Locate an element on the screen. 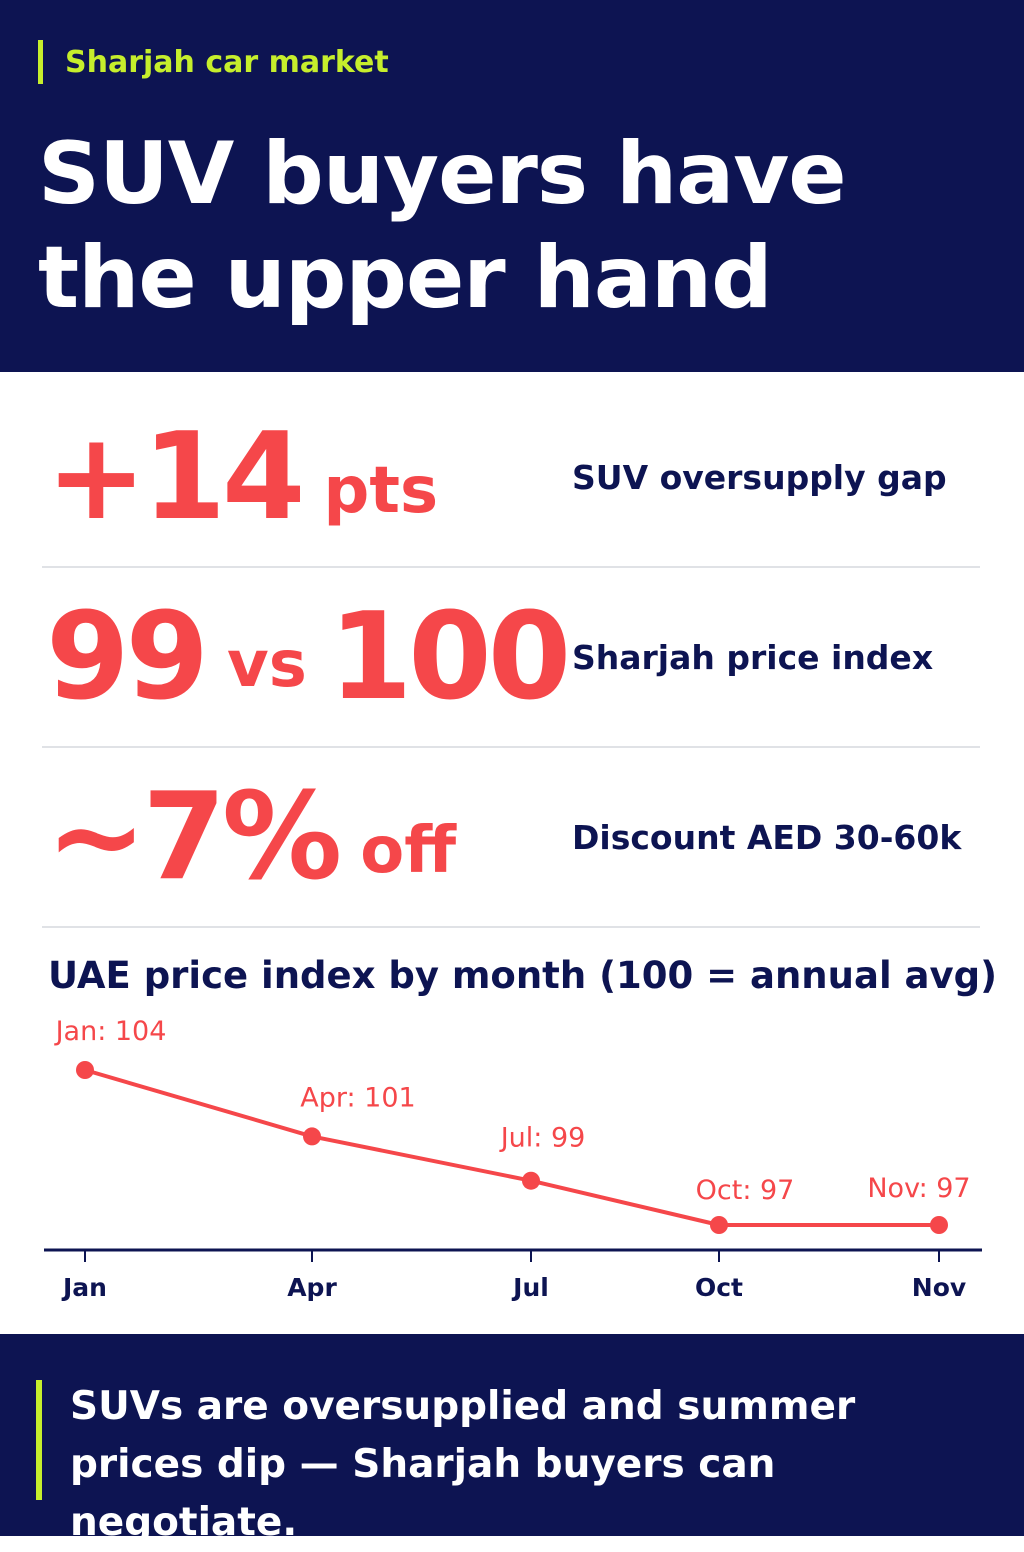  stat-price-index-value: 99 vs 100 is located at coordinates (308, 657).